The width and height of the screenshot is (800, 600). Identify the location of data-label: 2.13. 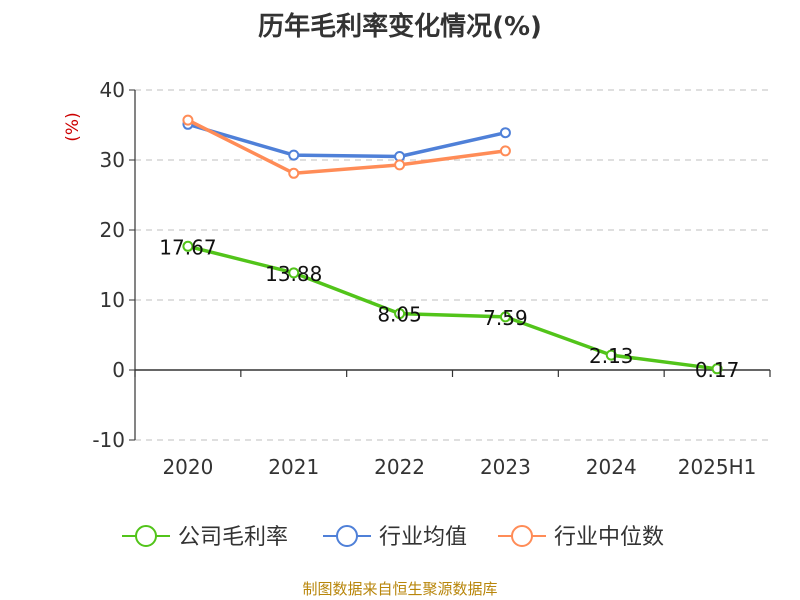
(611, 356).